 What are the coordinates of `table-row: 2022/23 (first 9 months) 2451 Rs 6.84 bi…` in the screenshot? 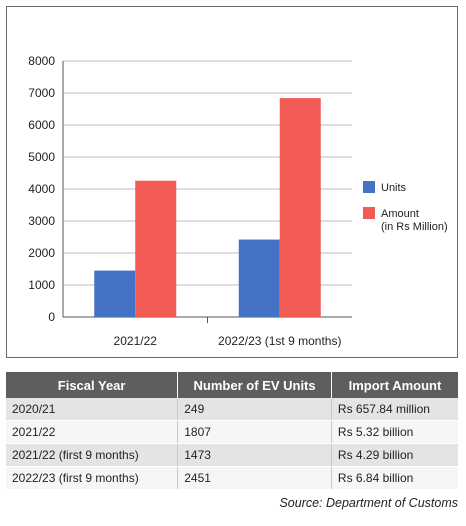 It's located at (232, 478).